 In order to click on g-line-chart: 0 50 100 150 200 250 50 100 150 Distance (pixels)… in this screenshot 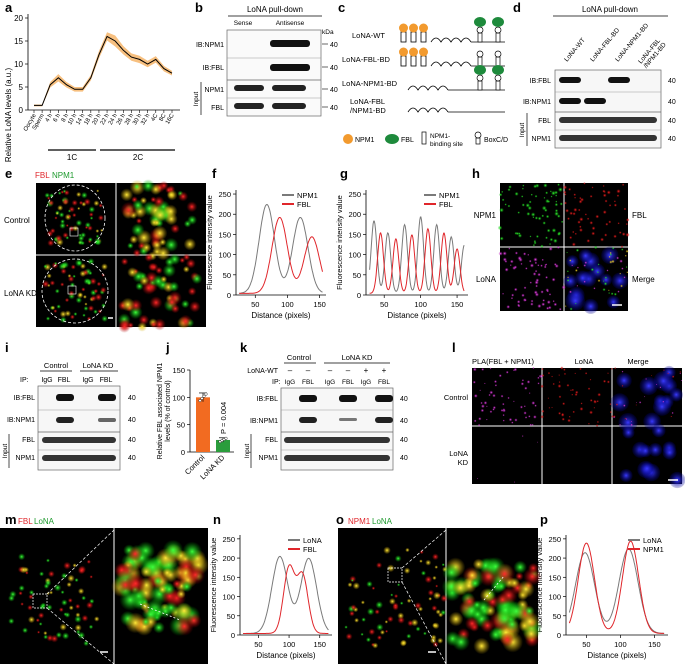, I will do `click(401, 255)`.